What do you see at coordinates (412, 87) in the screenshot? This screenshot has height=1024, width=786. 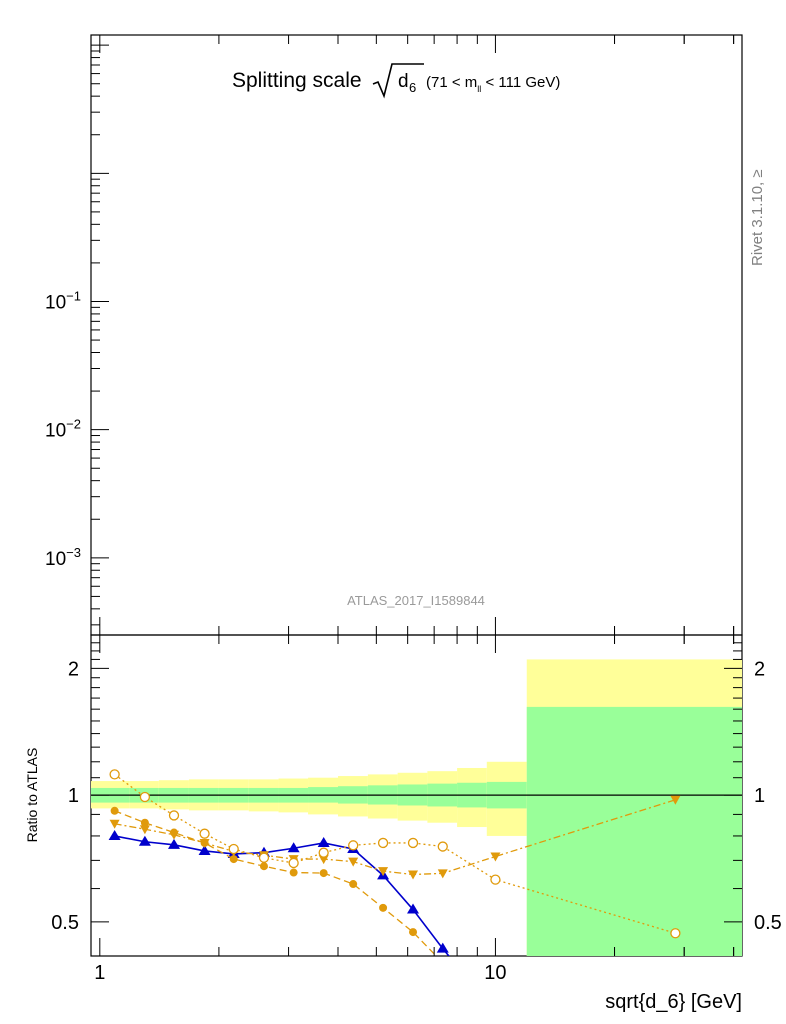 I see `title-sqrt-sub: 6` at bounding box center [412, 87].